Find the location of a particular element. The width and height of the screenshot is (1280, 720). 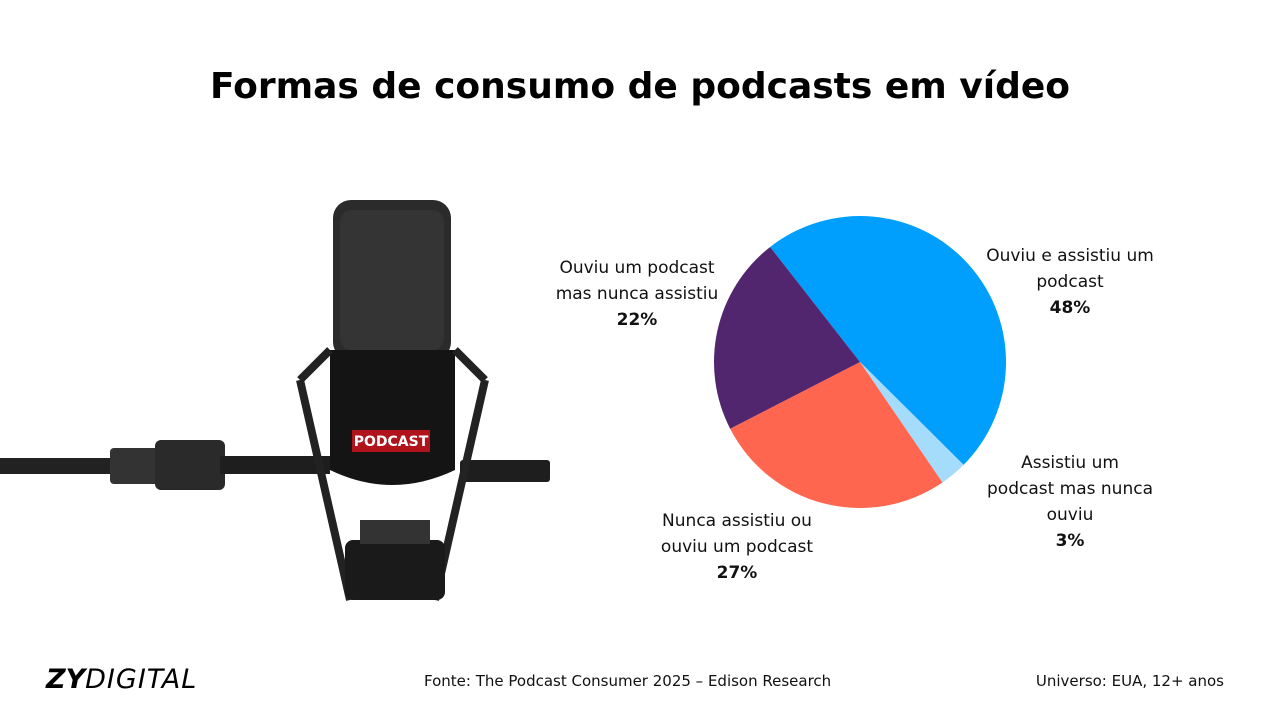

slice-value: 48% is located at coordinates (1070, 308).